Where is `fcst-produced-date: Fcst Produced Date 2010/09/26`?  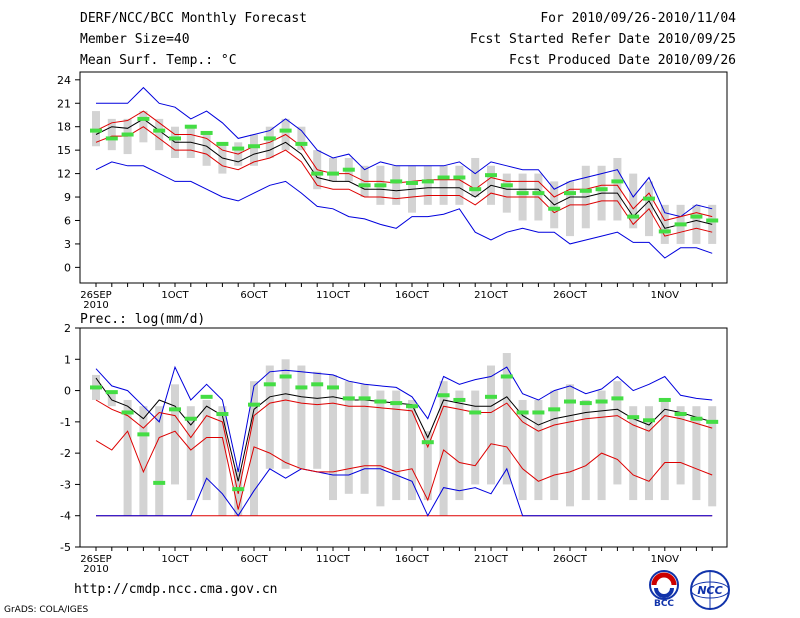
fcst-produced-date: Fcst Produced Date 2010/09/26 is located at coordinates (622, 60).